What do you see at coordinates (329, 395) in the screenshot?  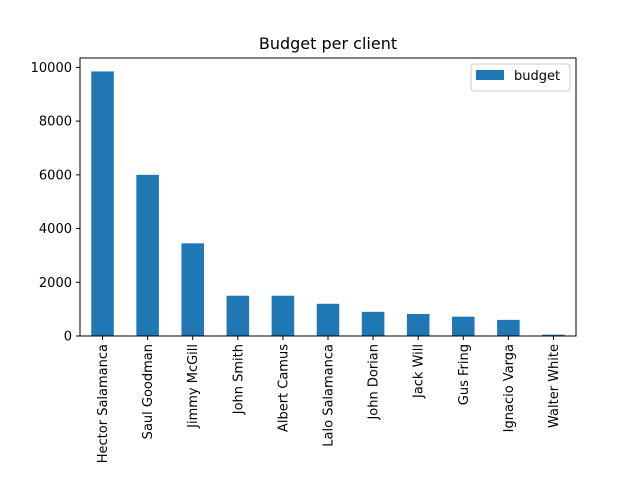 I see `x-tick-label: Lalo Salamanca` at bounding box center [329, 395].